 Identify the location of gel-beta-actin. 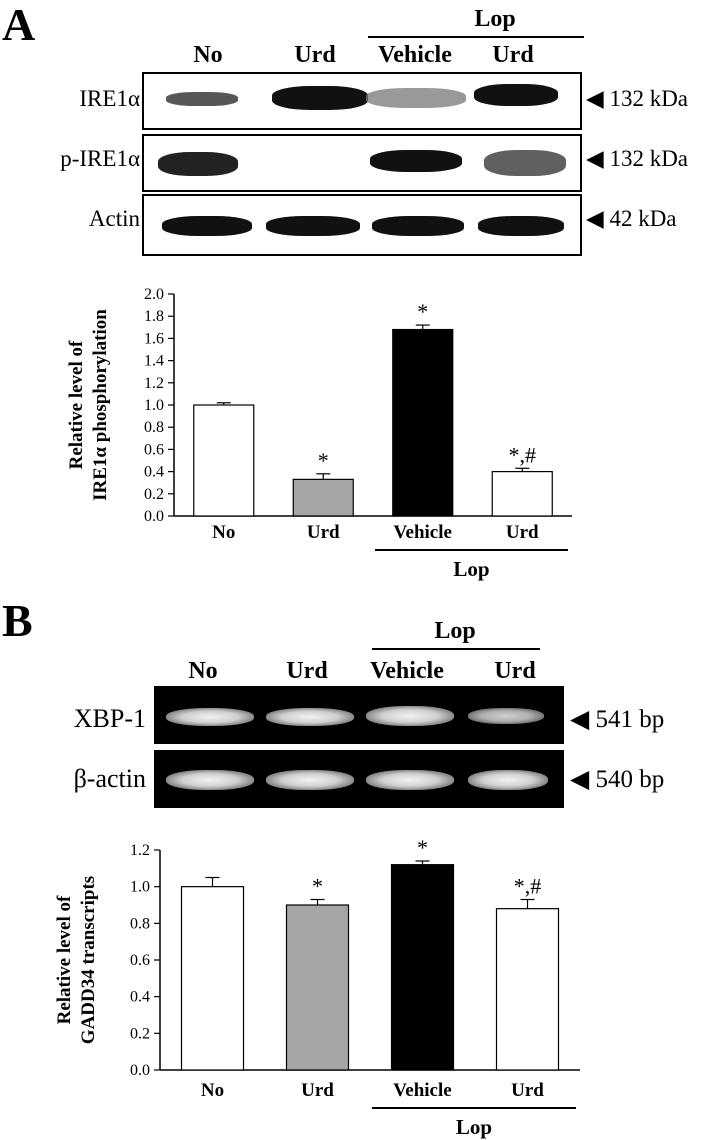
(359, 779).